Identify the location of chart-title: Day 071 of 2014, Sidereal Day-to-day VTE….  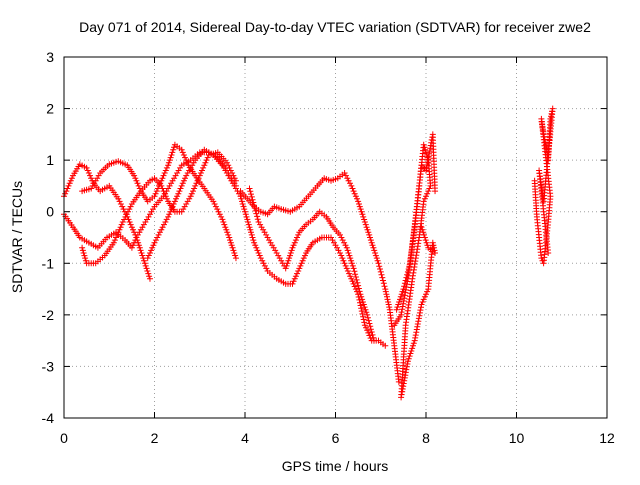
(335, 27).